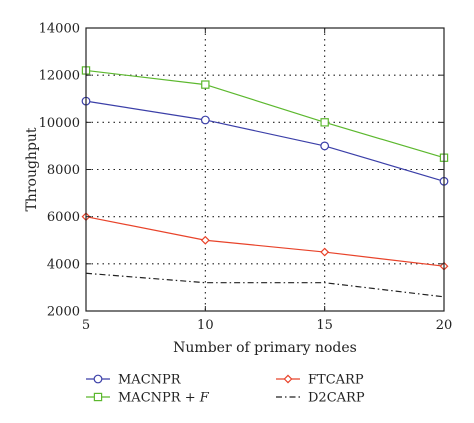  I want to click on x-tick-label: 5, so click(86, 325).